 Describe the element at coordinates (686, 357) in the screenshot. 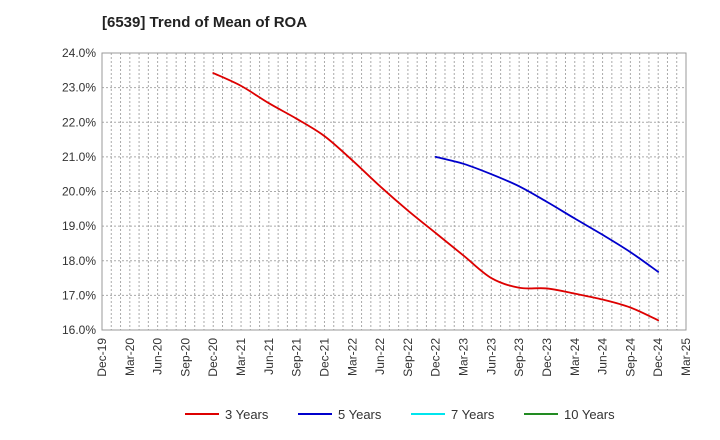

I see `x-tick-label: Mar-25` at that location.